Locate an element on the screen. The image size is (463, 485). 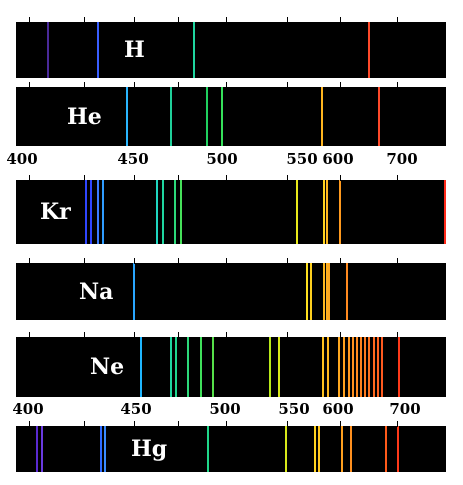
element-label: He is located at coordinates (84, 117).